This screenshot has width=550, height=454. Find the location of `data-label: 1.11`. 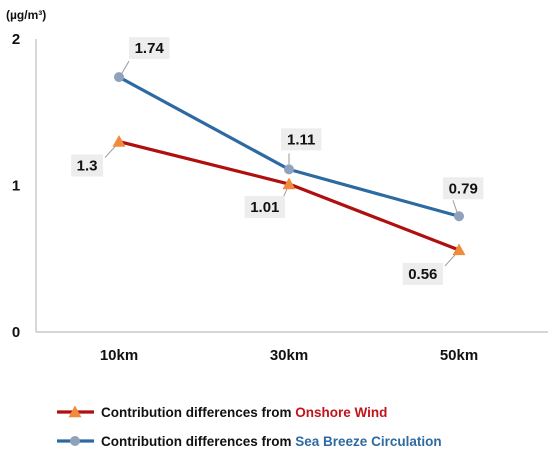

data-label: 1.11 is located at coordinates (301, 139).